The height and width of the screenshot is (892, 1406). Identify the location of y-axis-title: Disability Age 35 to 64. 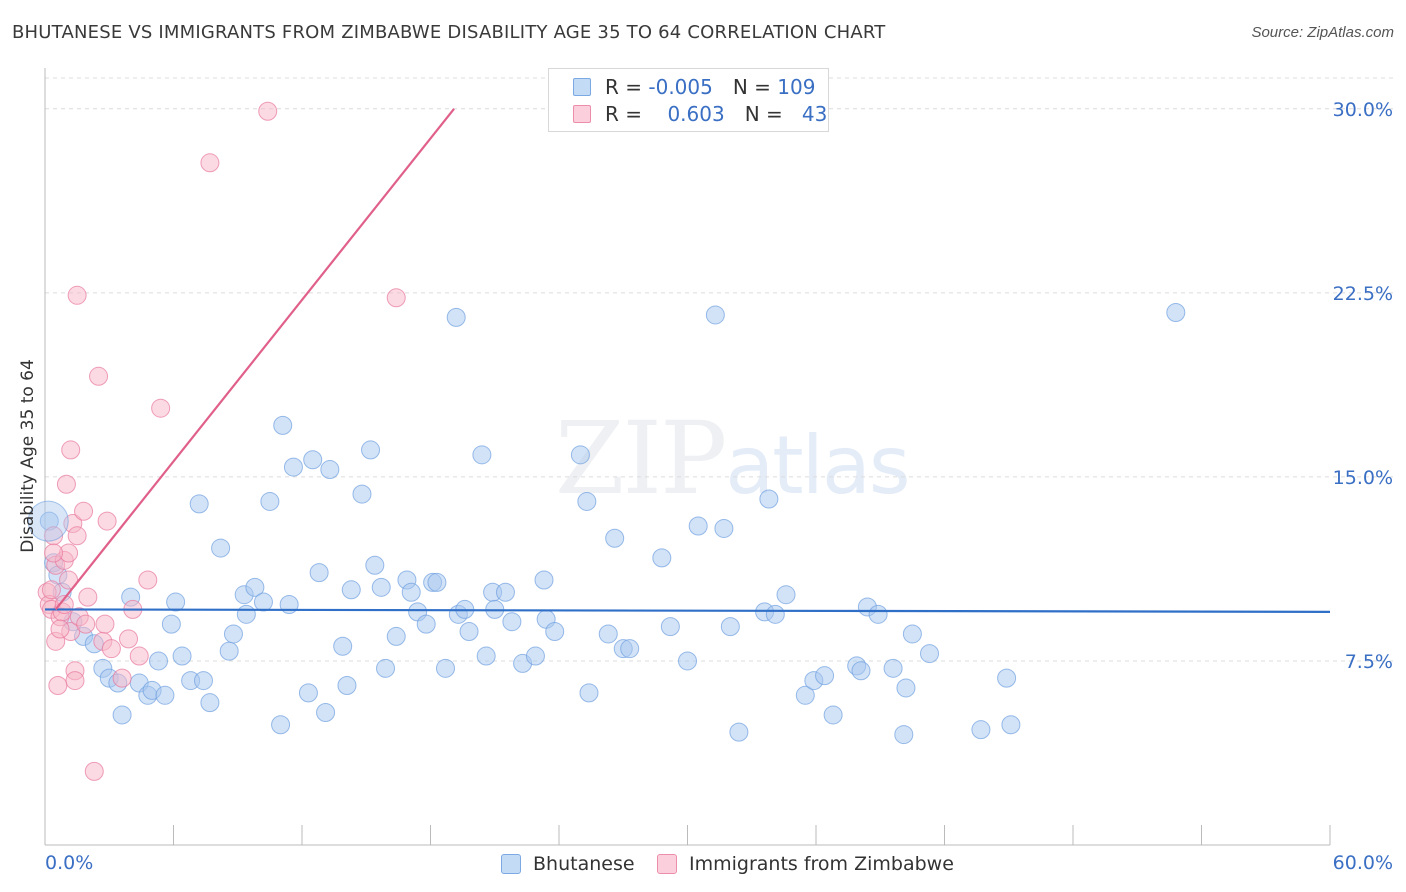
(28, 456).